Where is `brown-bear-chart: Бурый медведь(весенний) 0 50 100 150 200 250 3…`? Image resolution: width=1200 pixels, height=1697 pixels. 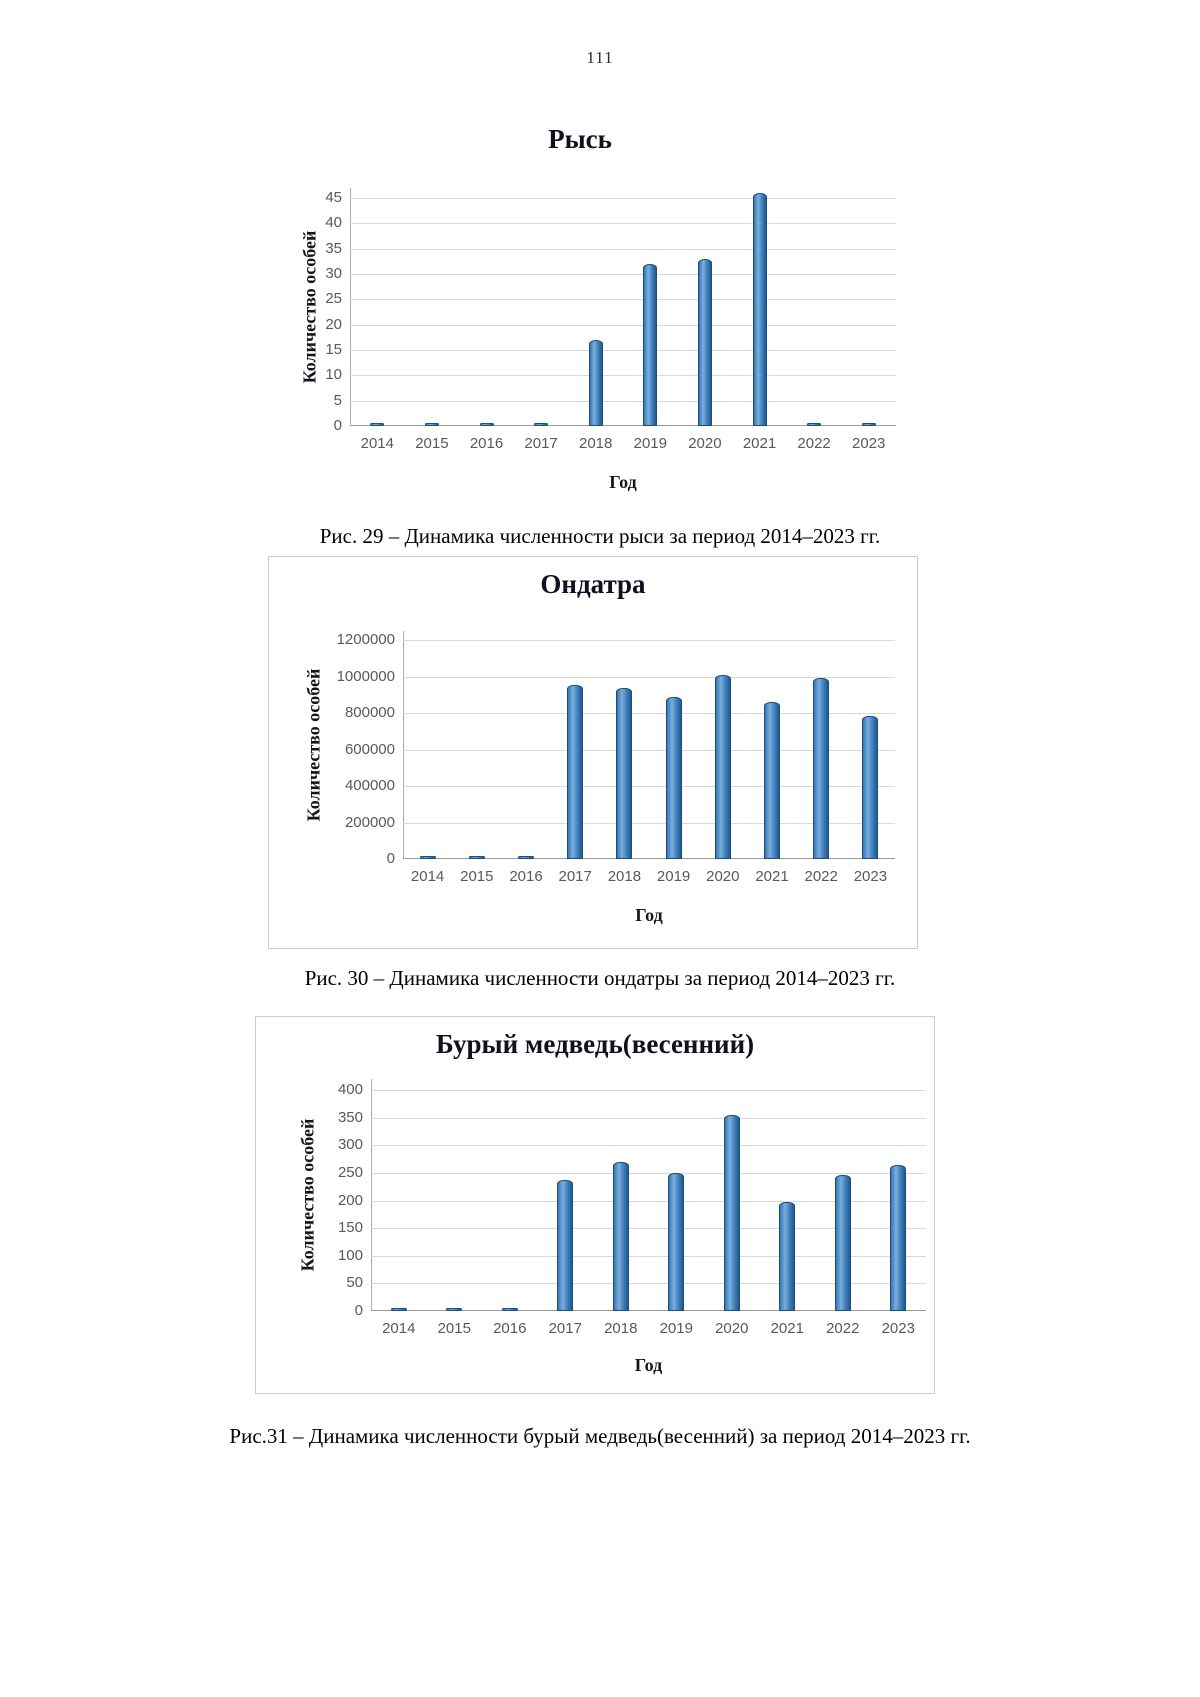 brown-bear-chart: Бурый медведь(весенний) 0 50 100 150 200 250 3… is located at coordinates (595, 1205).